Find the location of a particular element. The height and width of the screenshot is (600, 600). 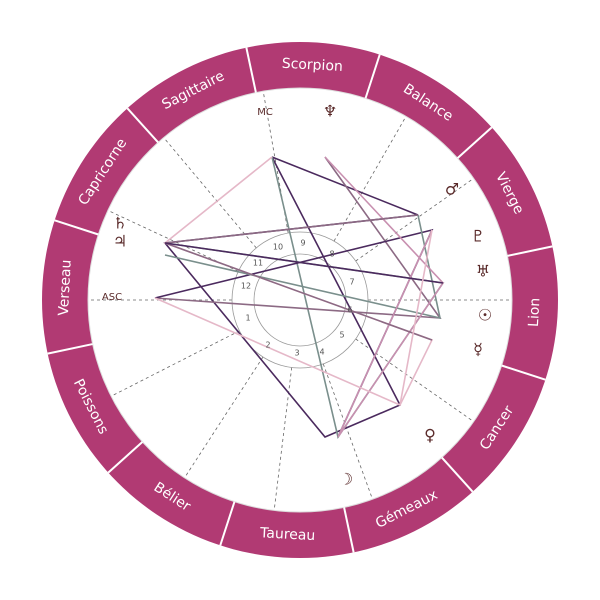

house-number: 3 is located at coordinates (296, 353).